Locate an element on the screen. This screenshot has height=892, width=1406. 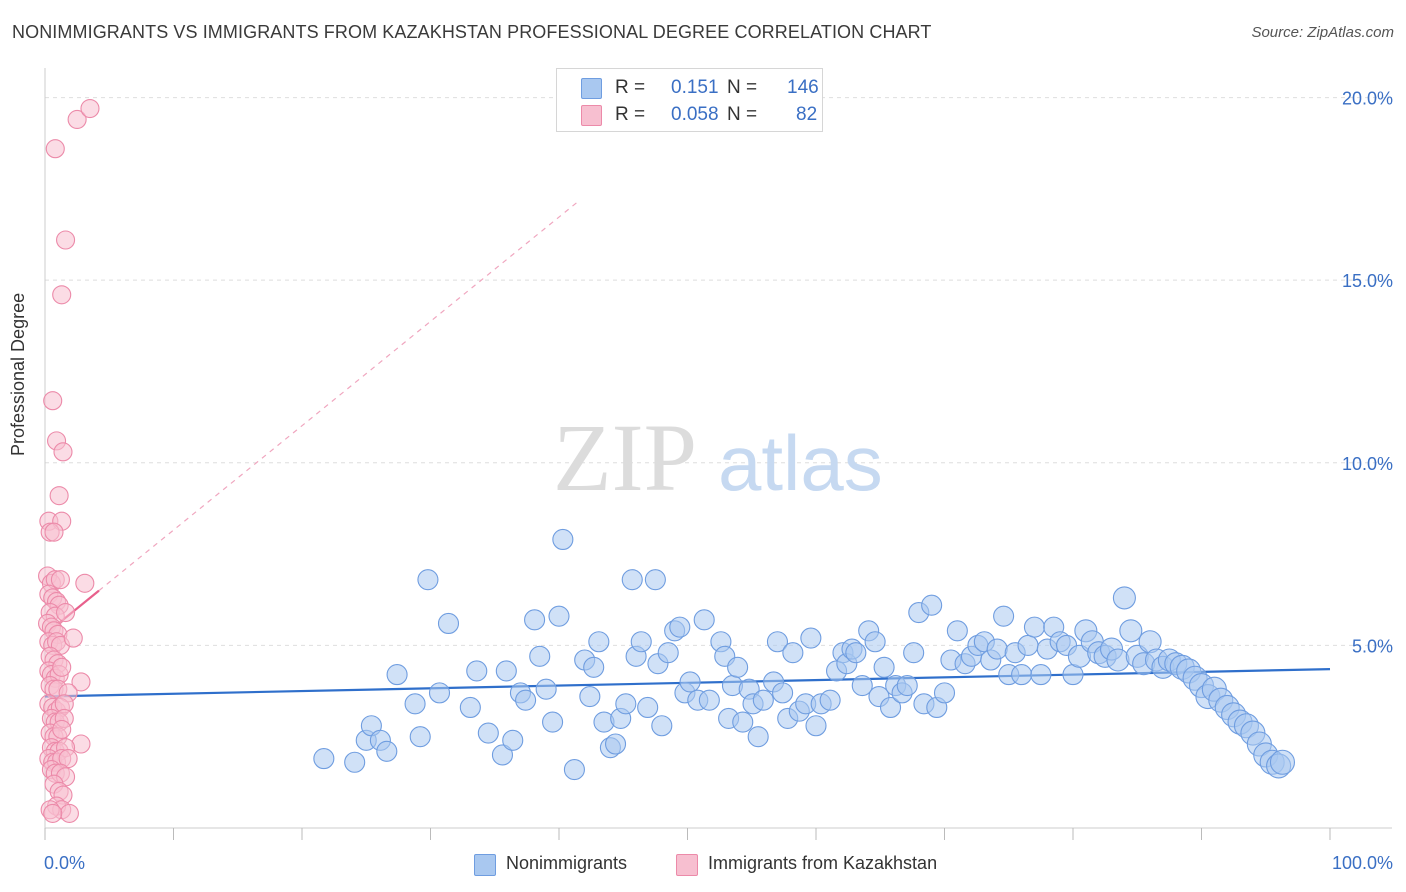
legend-r-value: 0.151 is located at coordinates (695, 87).